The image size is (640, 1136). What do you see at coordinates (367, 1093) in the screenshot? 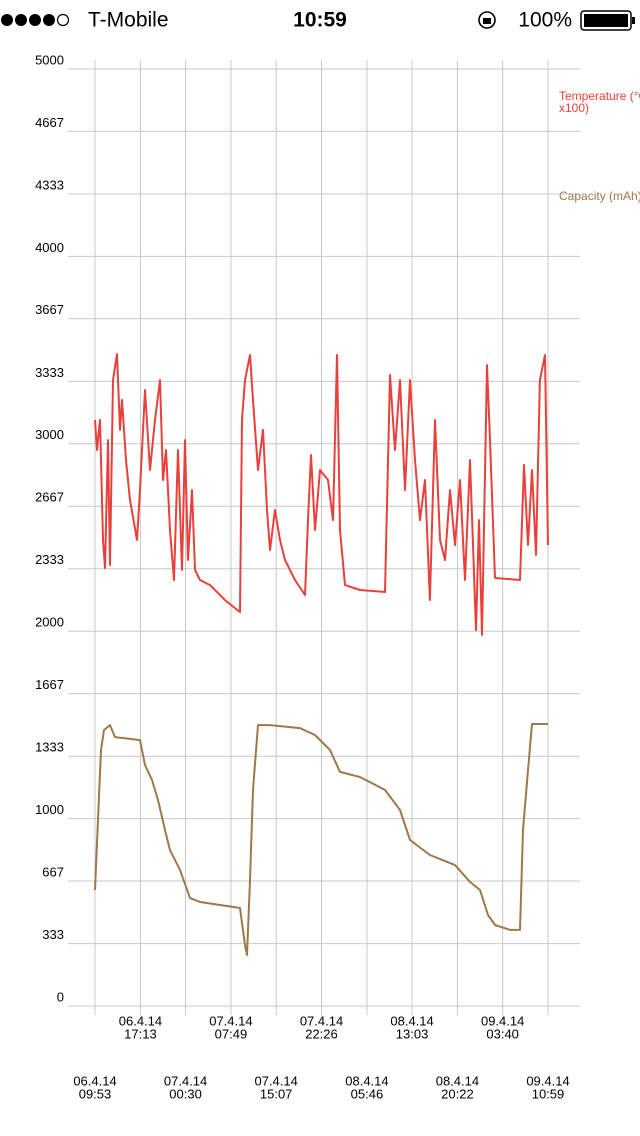
I see `x-tick-label: 05:46` at bounding box center [367, 1093].